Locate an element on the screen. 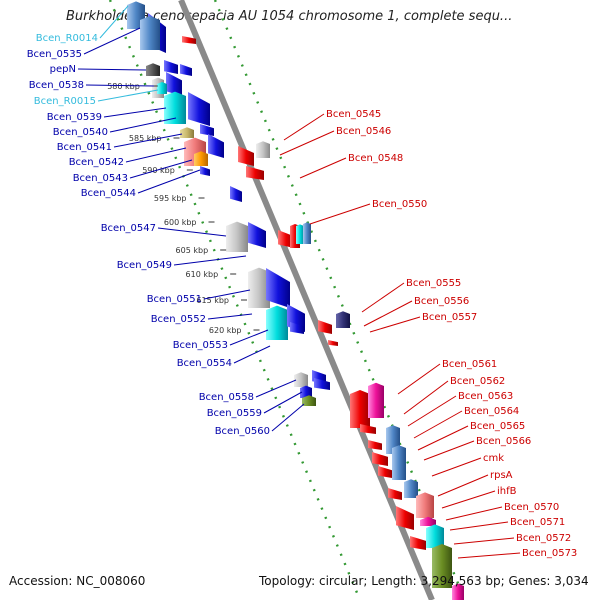 This screenshot has height=600, width=600. gene-label: Bcen_0547 is located at coordinates (128, 228).